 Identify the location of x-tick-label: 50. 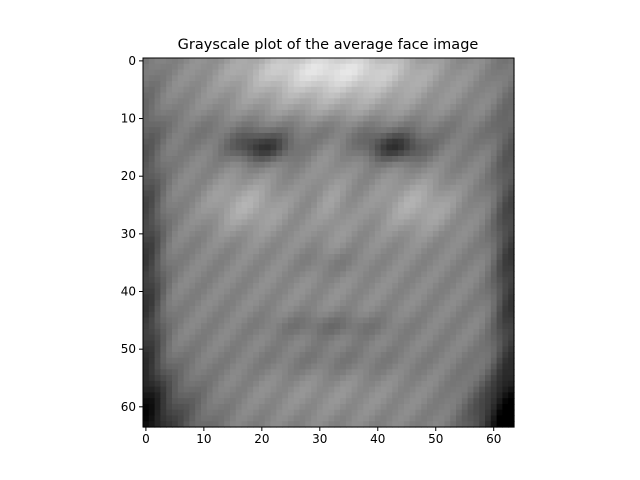
(435, 439).